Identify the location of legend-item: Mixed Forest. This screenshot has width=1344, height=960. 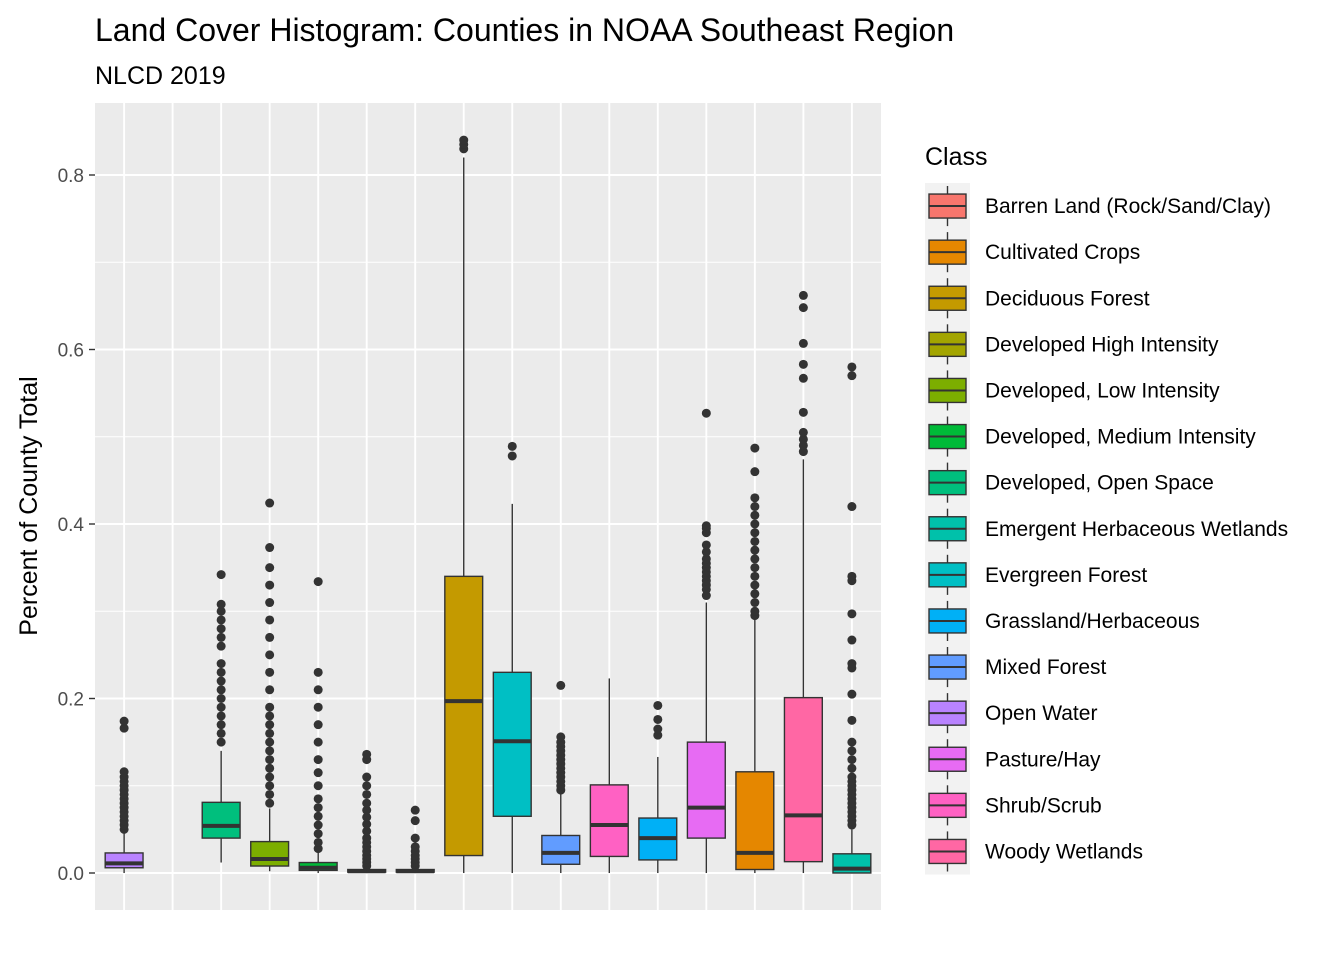
(1017, 667).